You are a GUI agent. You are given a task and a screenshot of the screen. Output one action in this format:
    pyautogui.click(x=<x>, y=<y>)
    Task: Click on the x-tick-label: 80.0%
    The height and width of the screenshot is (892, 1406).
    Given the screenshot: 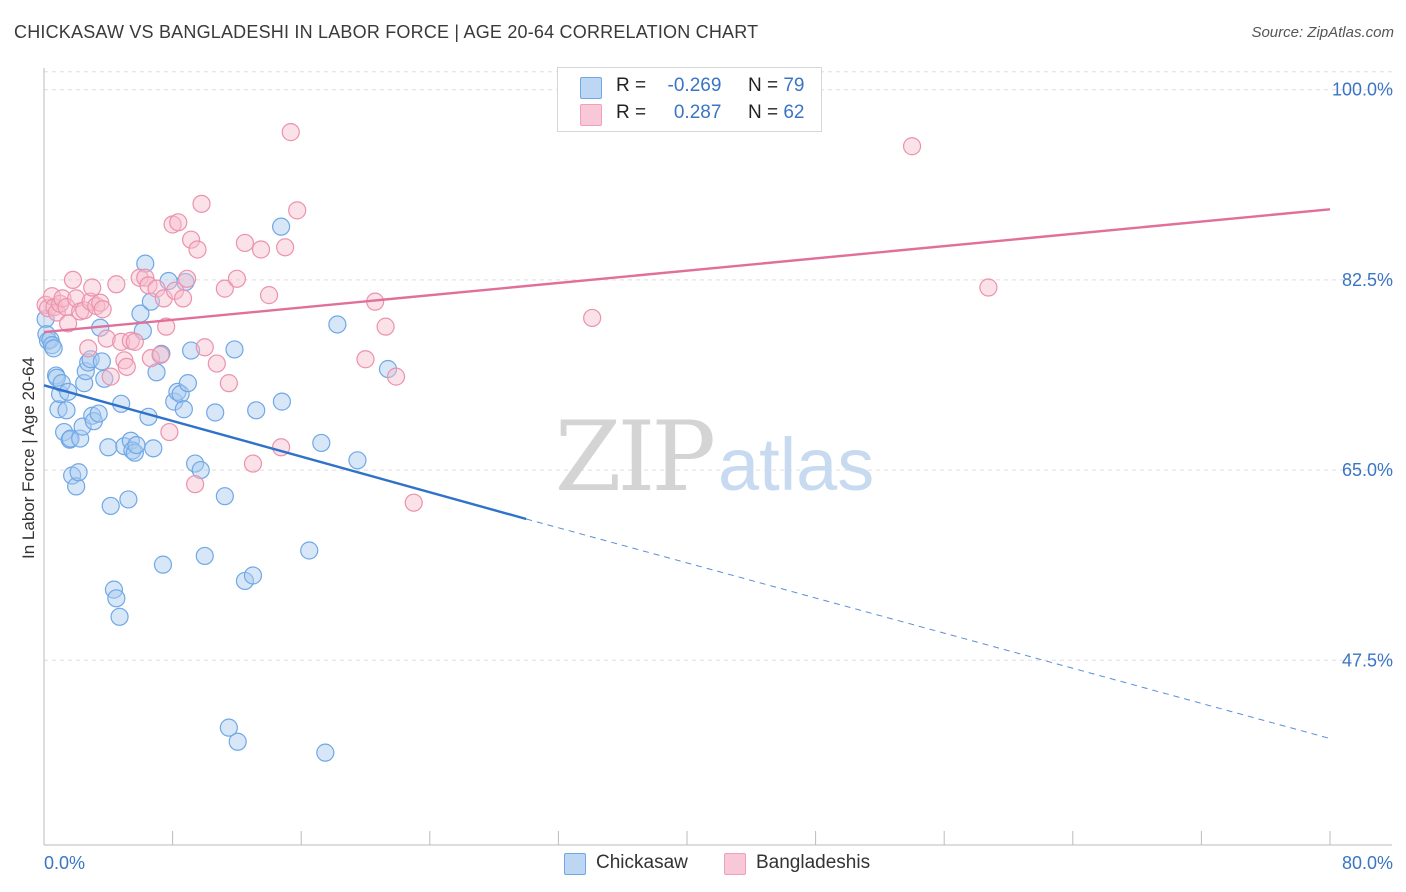 What is the action you would take?
    pyautogui.click(x=1367, y=863)
    